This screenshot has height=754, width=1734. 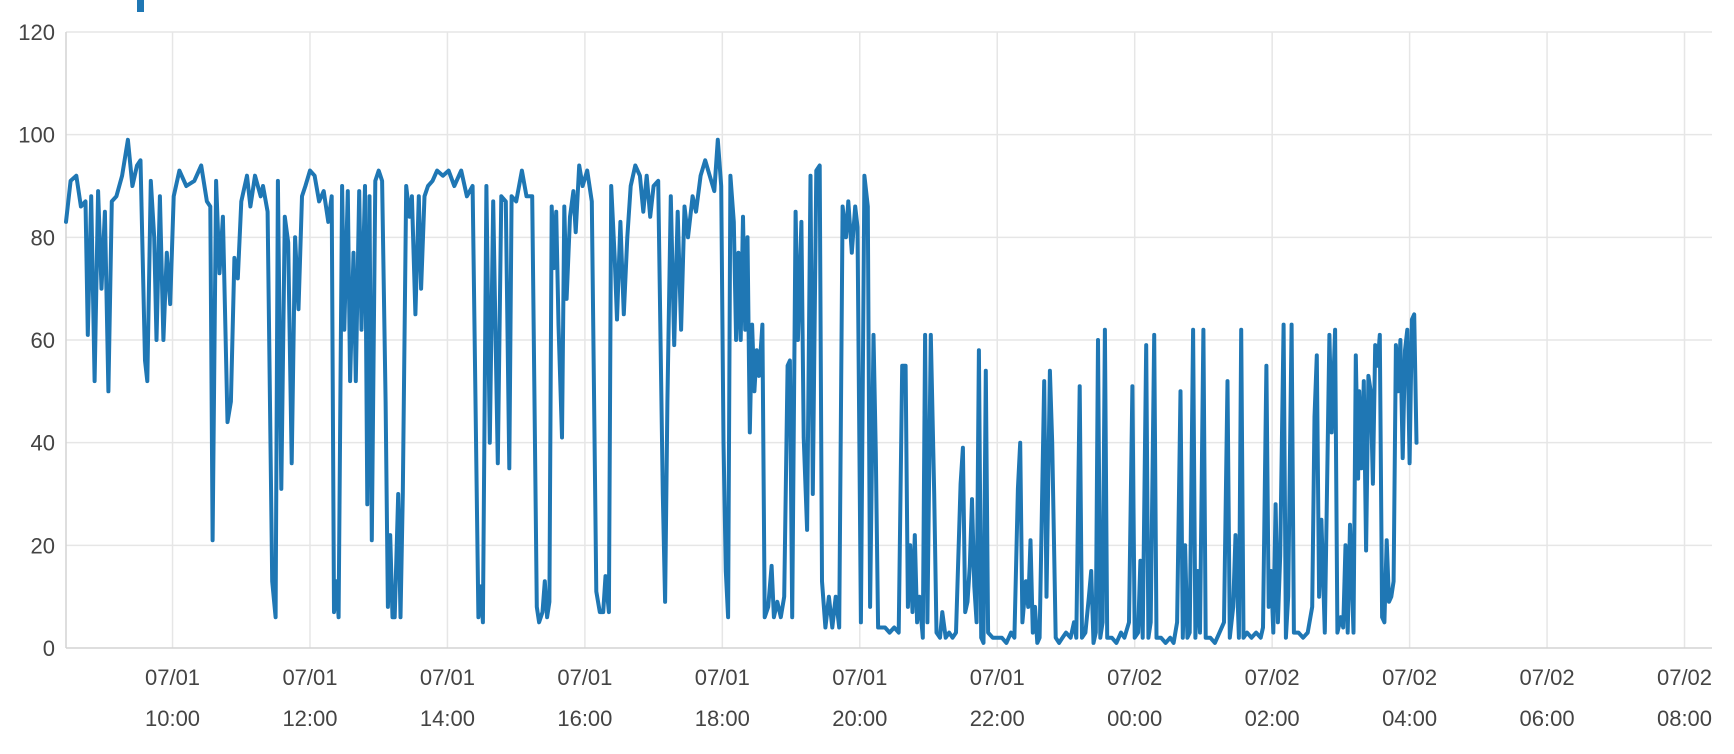 What do you see at coordinates (36, 135) in the screenshot?
I see `y-tick-label: 100` at bounding box center [36, 135].